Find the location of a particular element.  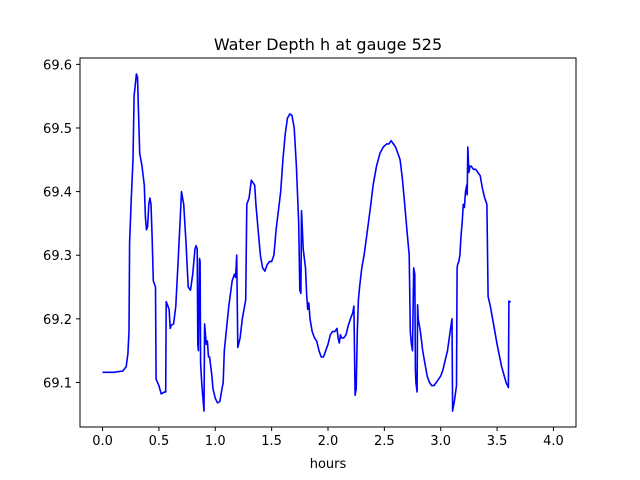

x-tick-label: 4.0 is located at coordinates (553, 441).